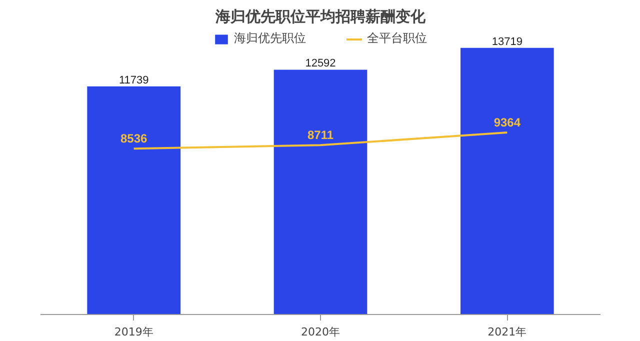 The image size is (640, 341). I want to click on data-label: 8536, so click(134, 139).